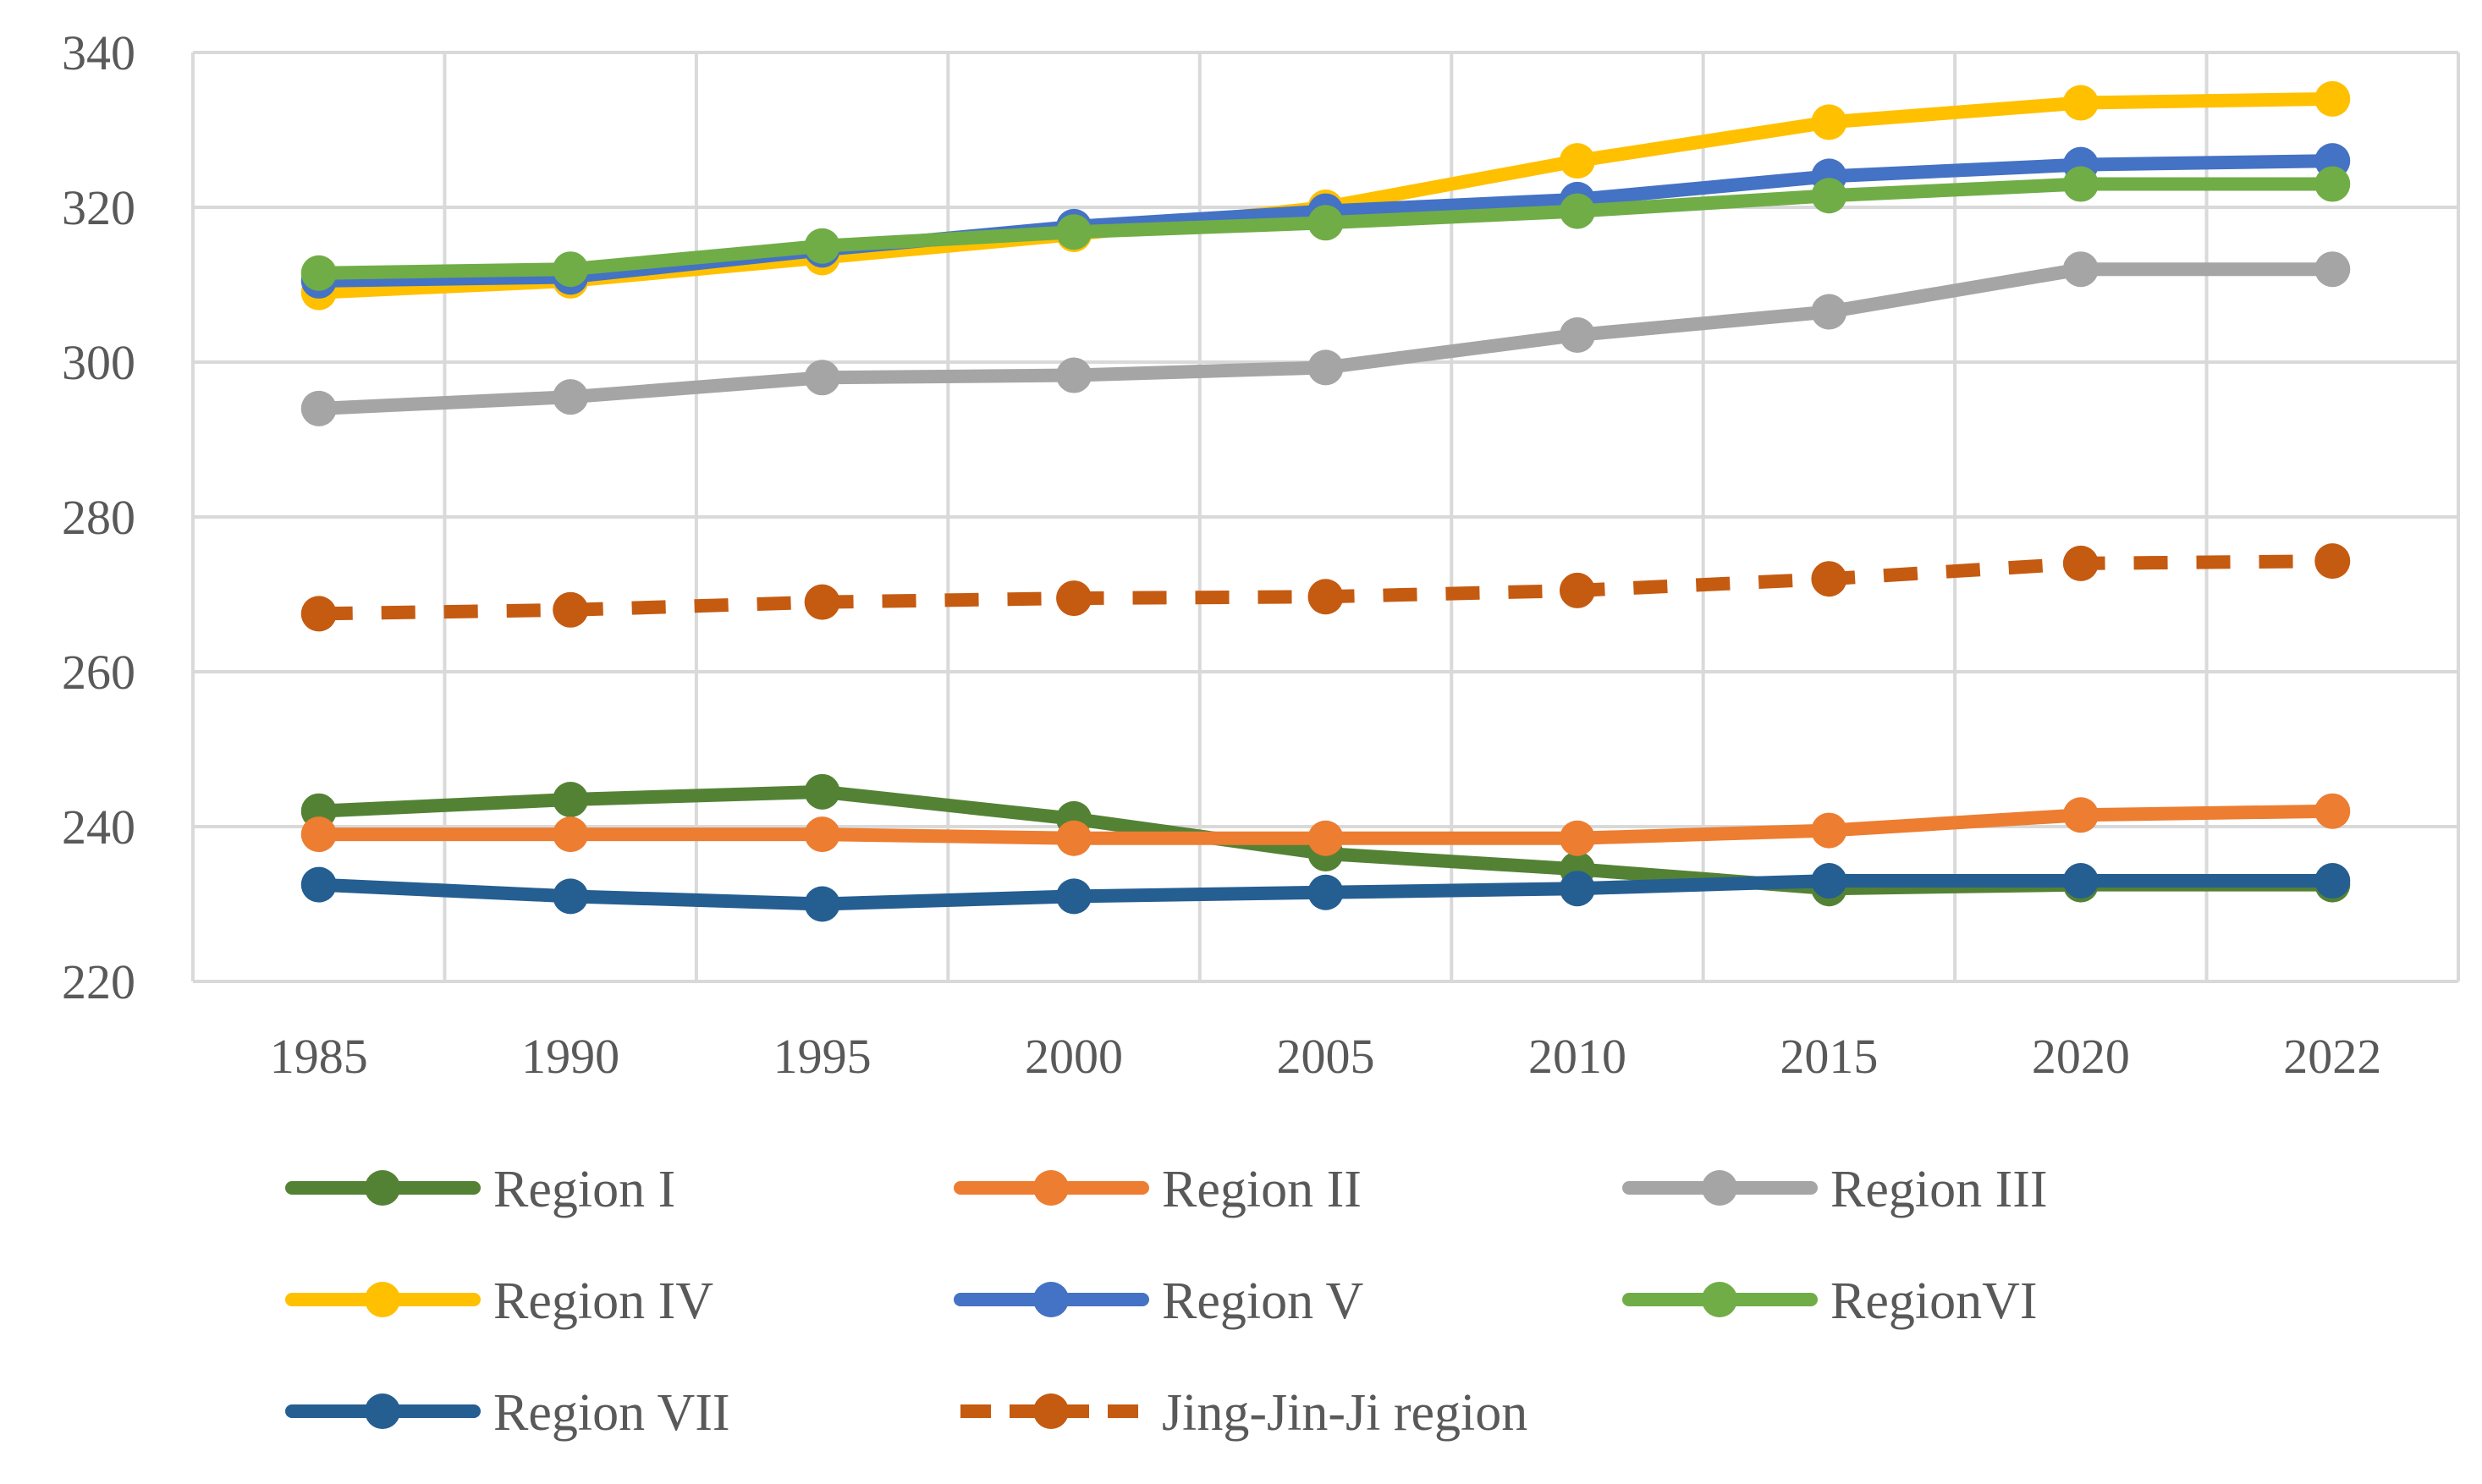 Image resolution: width=2482 pixels, height=1484 pixels. I want to click on y-axis-ticks: 220 240 260 280 300 320 340, so click(99, 517).